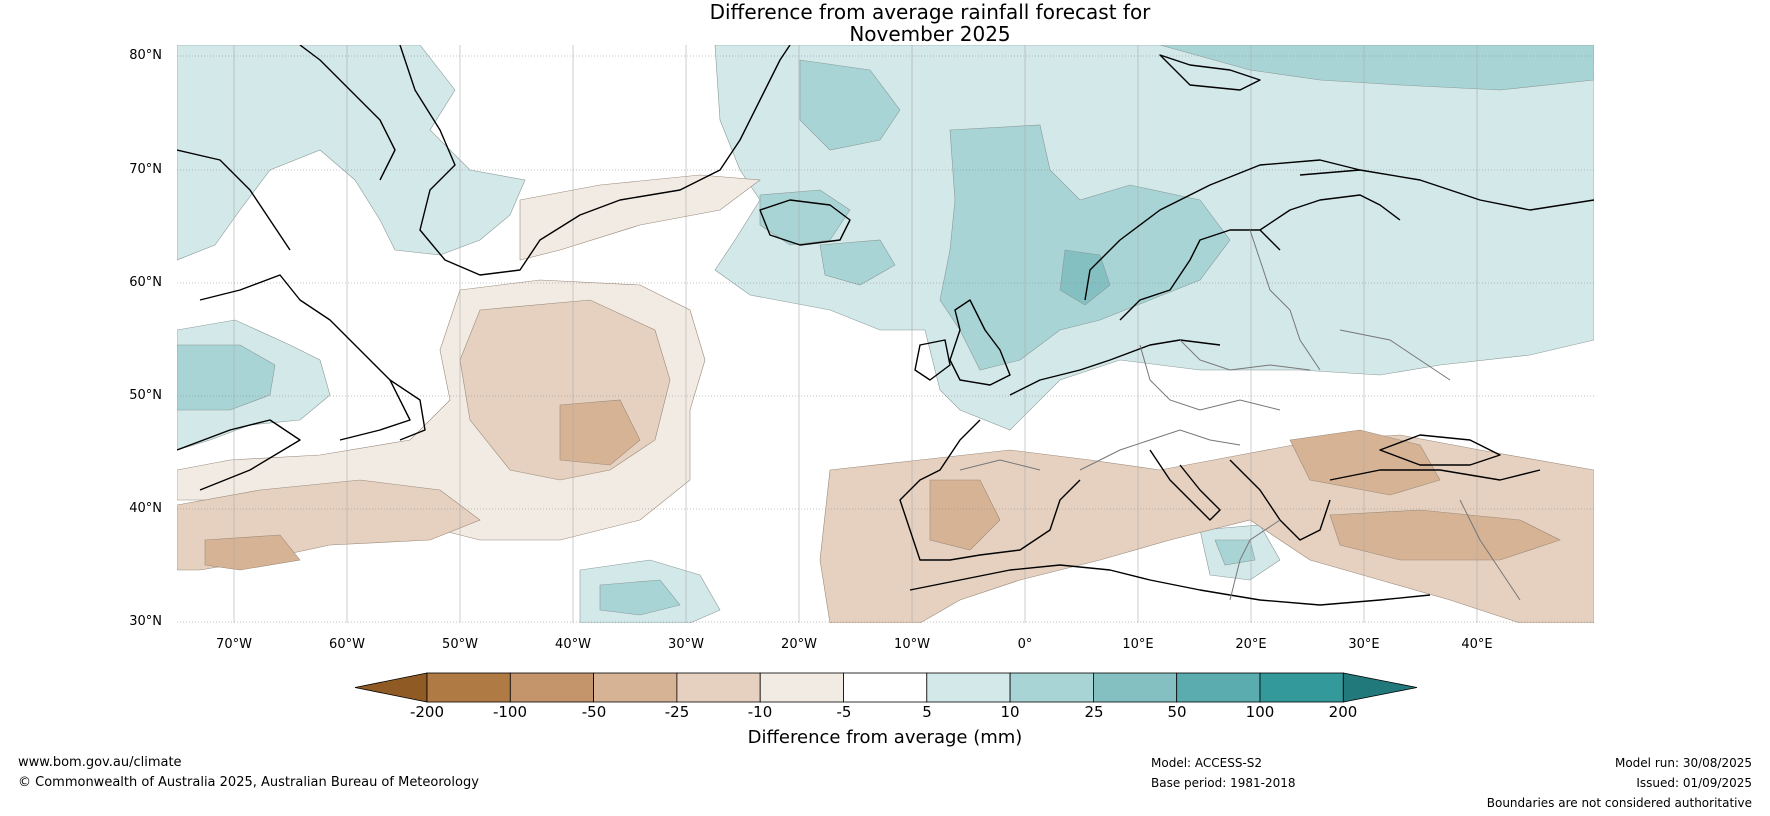  I want to click on colorbar-tick: 50, so click(1177, 712).